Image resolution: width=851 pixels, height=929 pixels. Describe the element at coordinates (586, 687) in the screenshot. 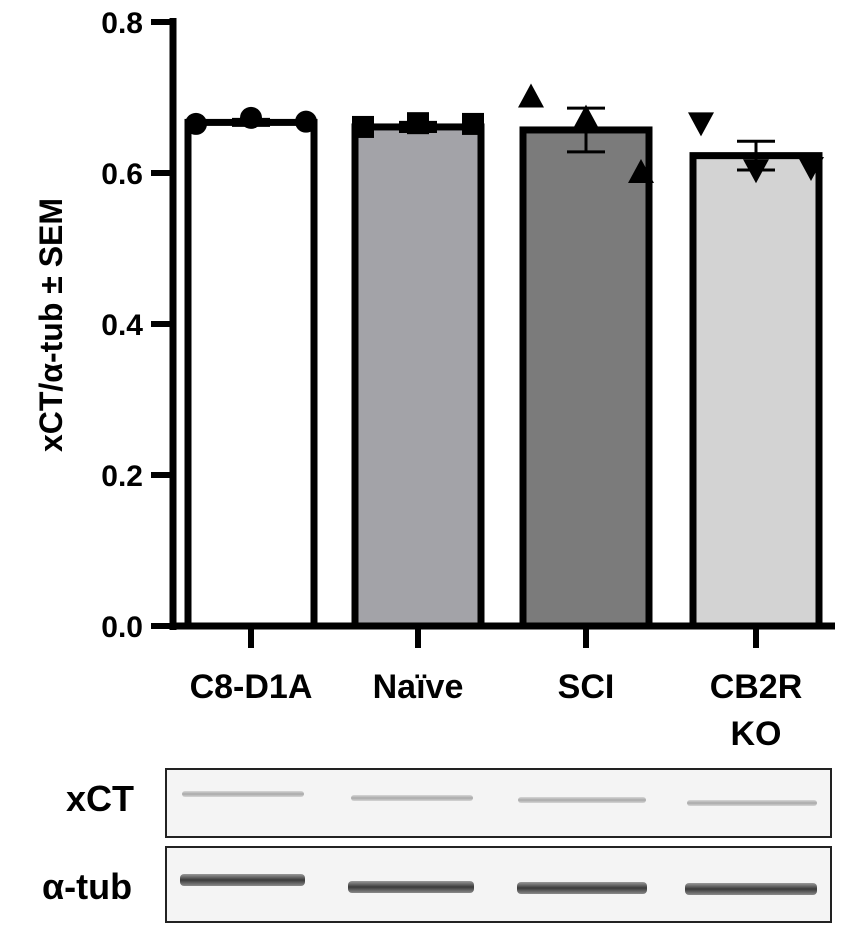

I see `x-tick-label: SCI` at that location.